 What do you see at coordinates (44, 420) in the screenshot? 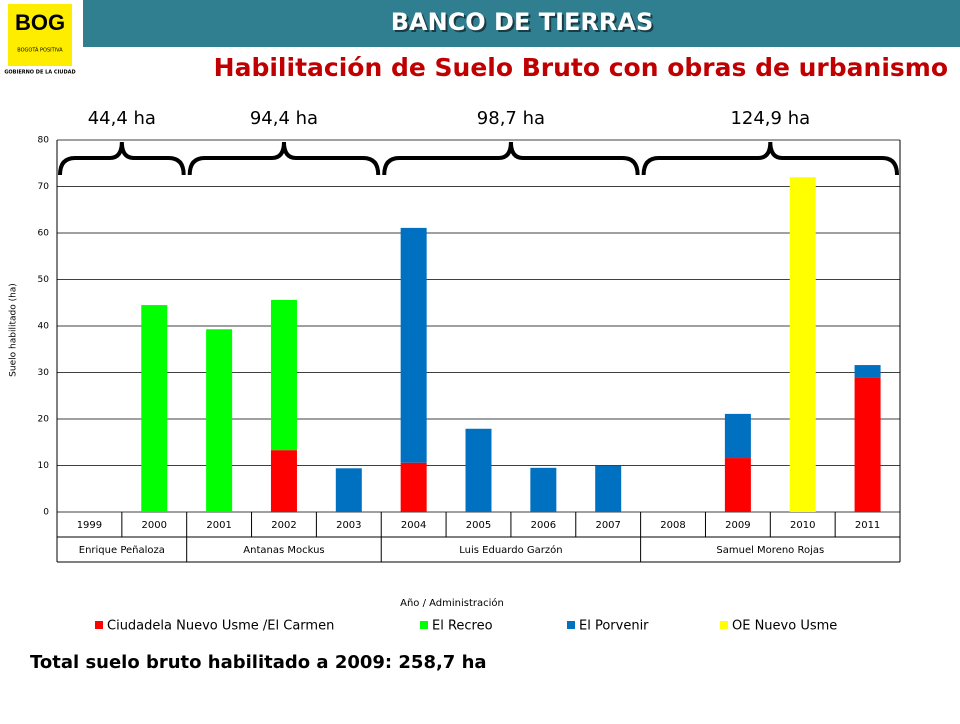
I see `y-tick-label: 20` at bounding box center [44, 420].